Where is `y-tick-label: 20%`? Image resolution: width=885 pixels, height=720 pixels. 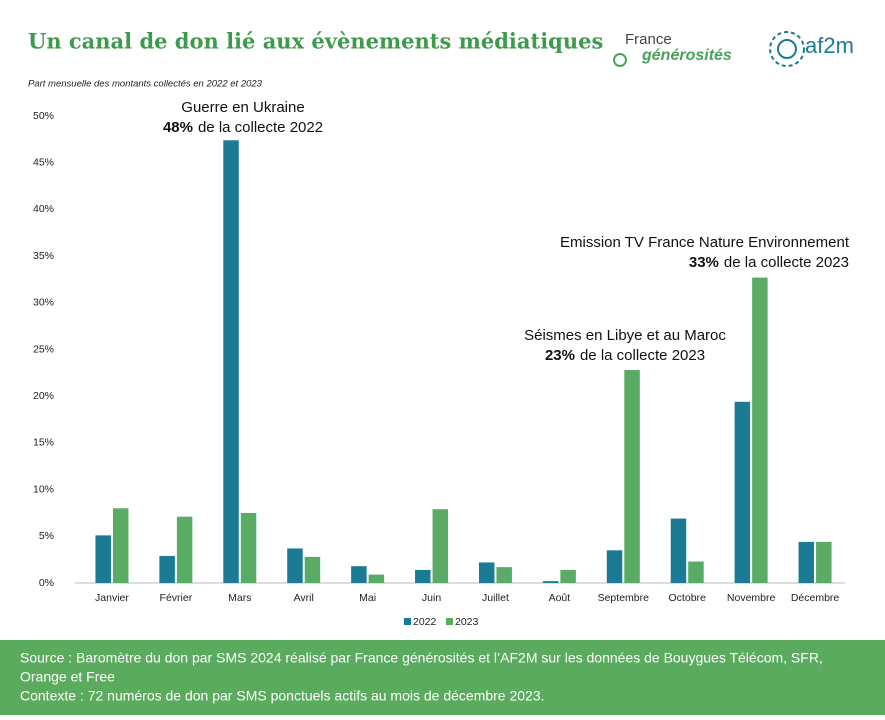
y-tick-label: 20% is located at coordinates (43, 396).